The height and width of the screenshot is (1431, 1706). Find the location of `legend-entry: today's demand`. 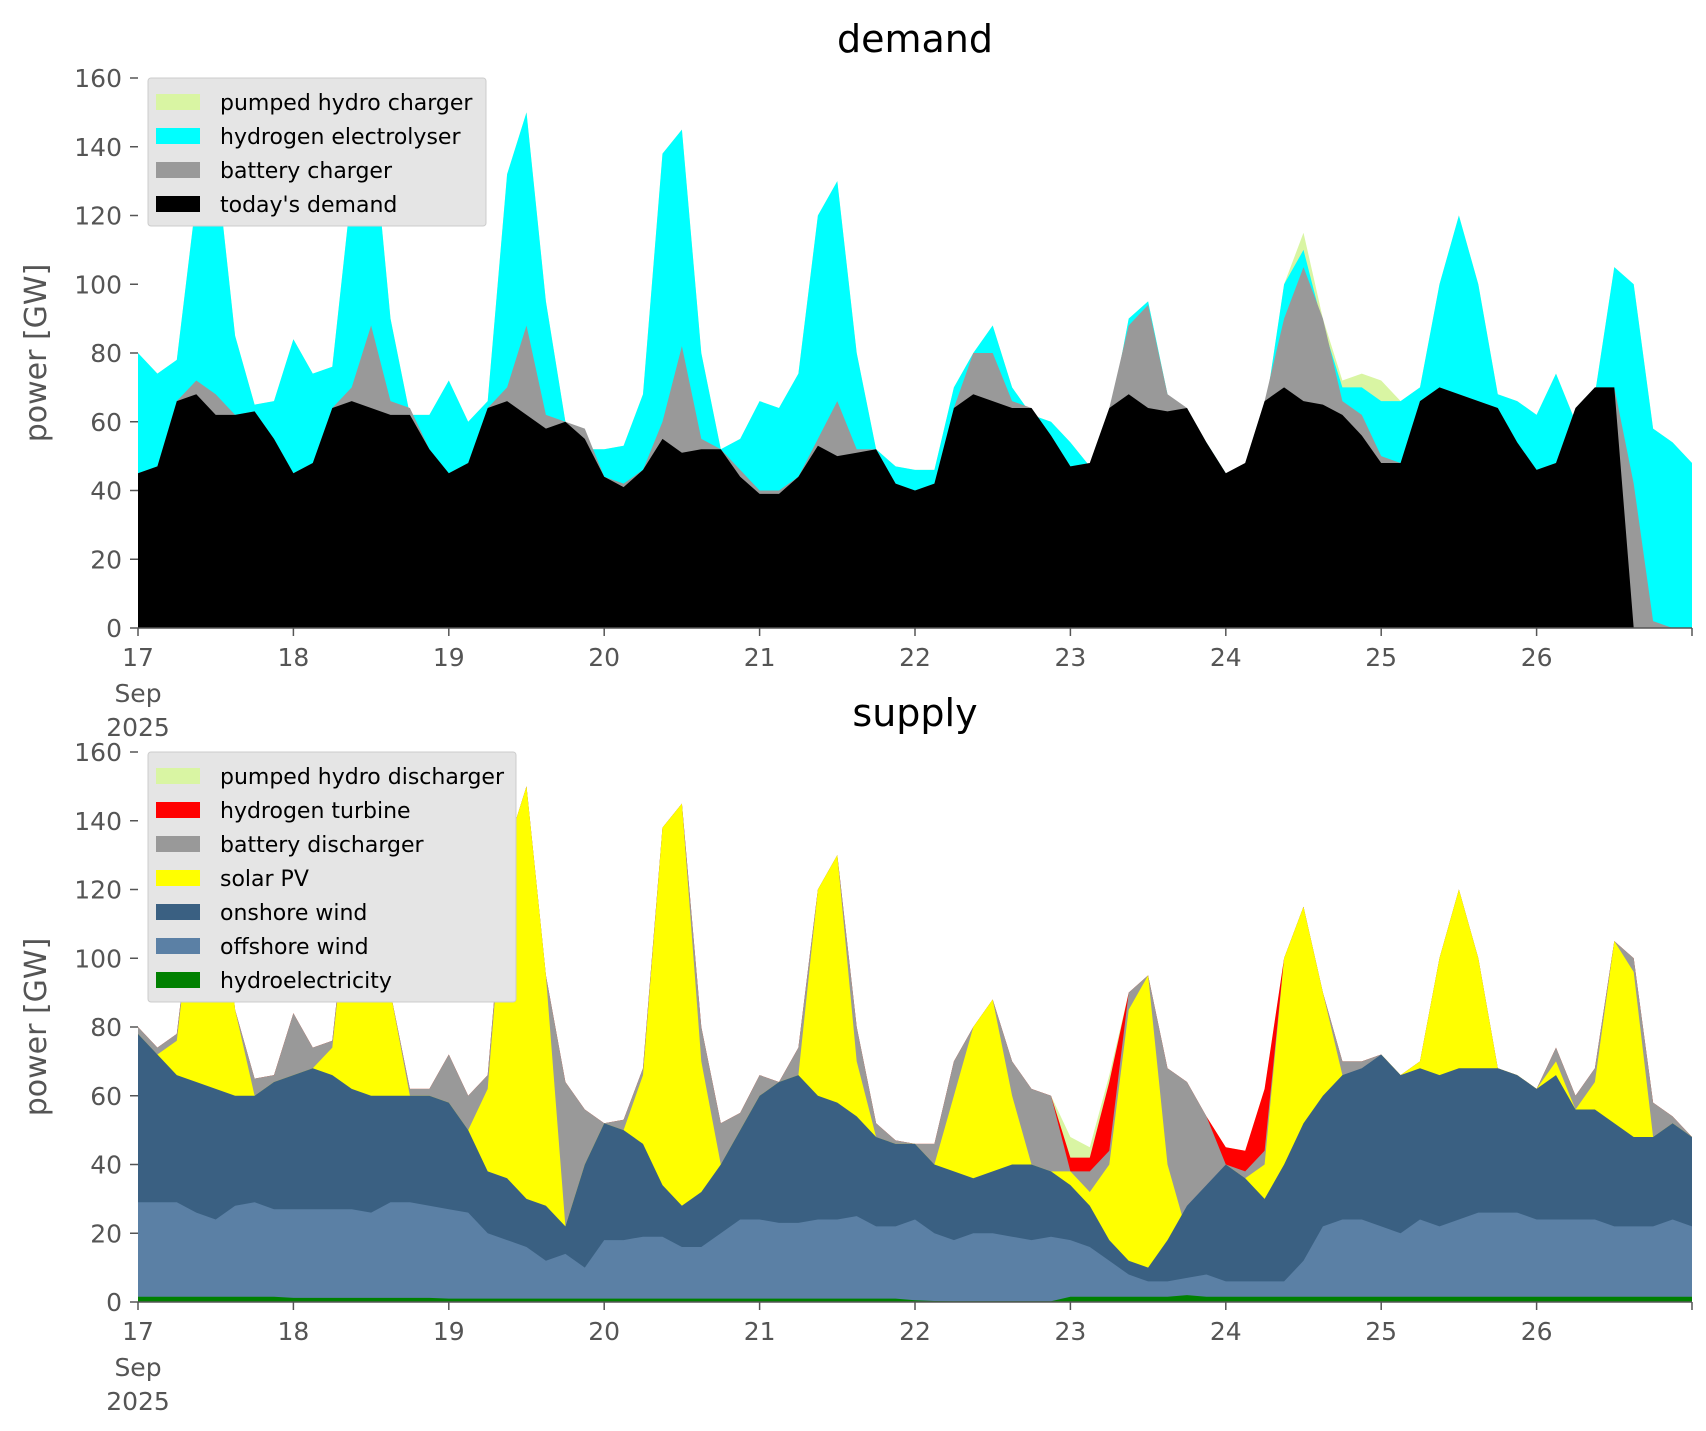

legend-entry: today's demand is located at coordinates (308, 205).